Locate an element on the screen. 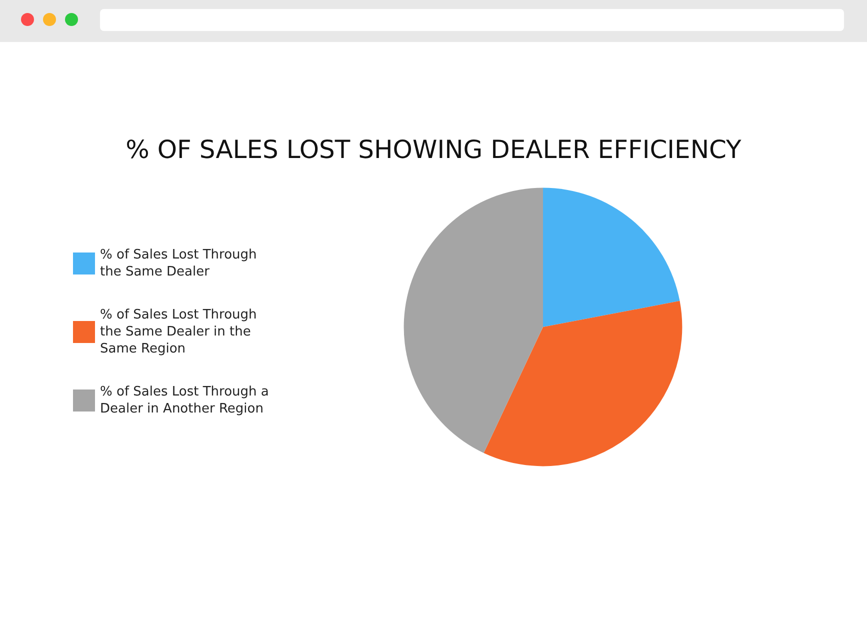 The width and height of the screenshot is (867, 622). legend-label: % of Sales Lost Through a Dealer in Another Region is located at coordinates (187, 400).